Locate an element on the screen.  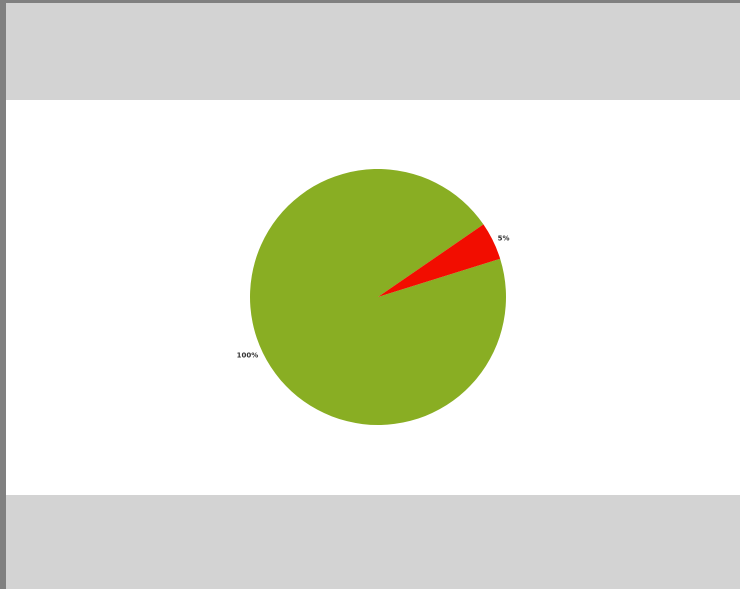
slice-label: 5% is located at coordinates (504, 239).